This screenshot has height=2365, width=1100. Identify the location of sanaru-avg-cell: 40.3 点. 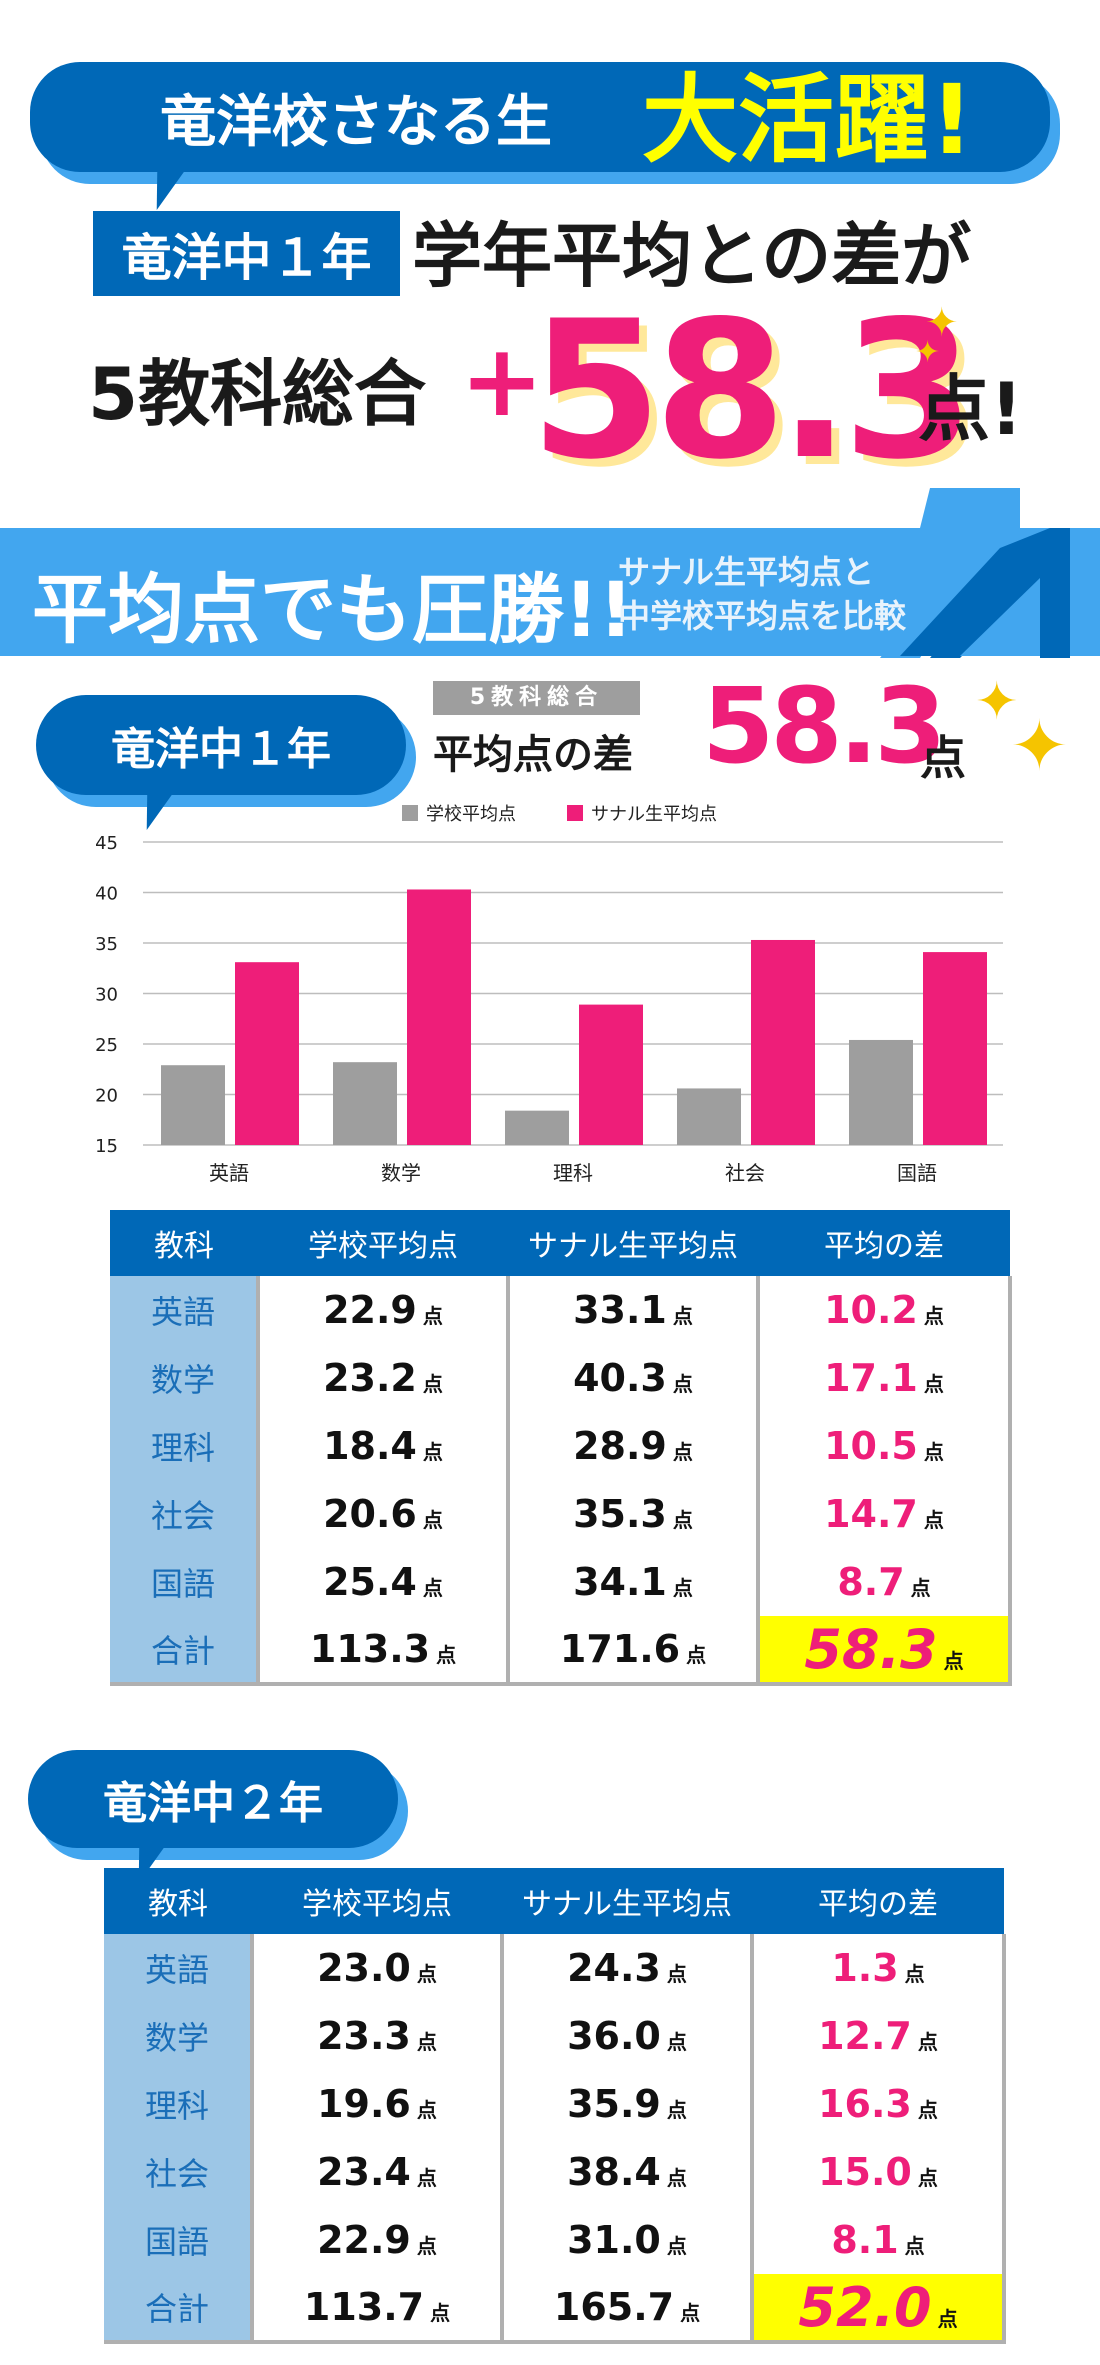
(633, 1378).